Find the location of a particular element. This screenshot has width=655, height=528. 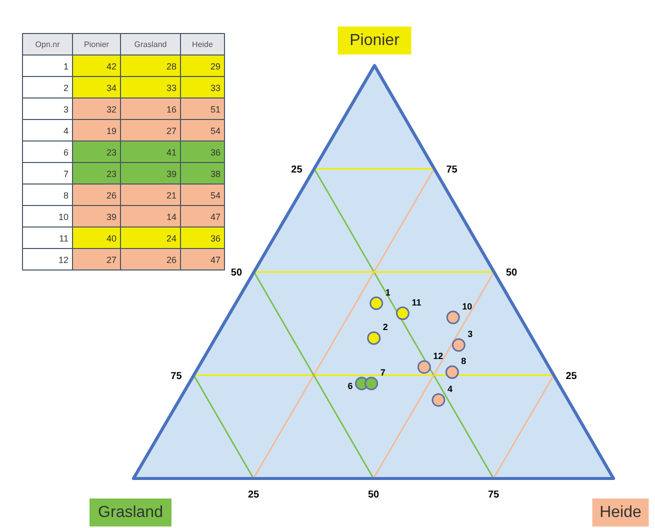

data-label: 16 is located at coordinates (171, 109).